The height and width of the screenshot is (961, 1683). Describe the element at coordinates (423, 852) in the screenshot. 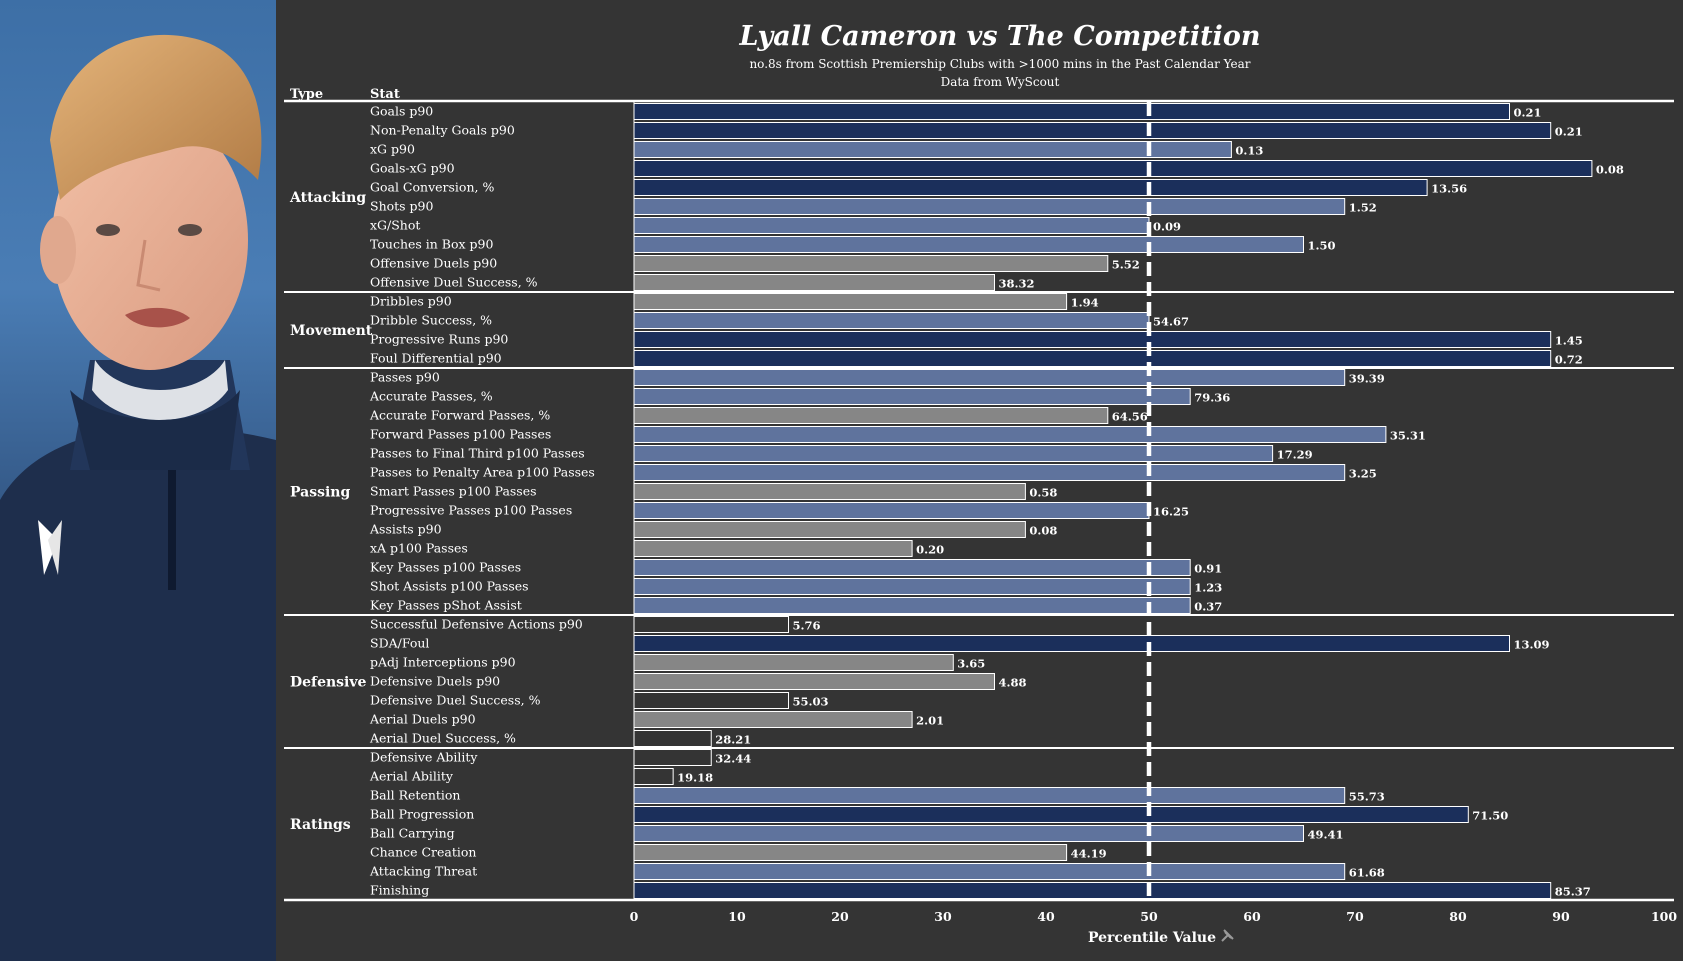

I see `stat-label: Chance Creation` at that location.